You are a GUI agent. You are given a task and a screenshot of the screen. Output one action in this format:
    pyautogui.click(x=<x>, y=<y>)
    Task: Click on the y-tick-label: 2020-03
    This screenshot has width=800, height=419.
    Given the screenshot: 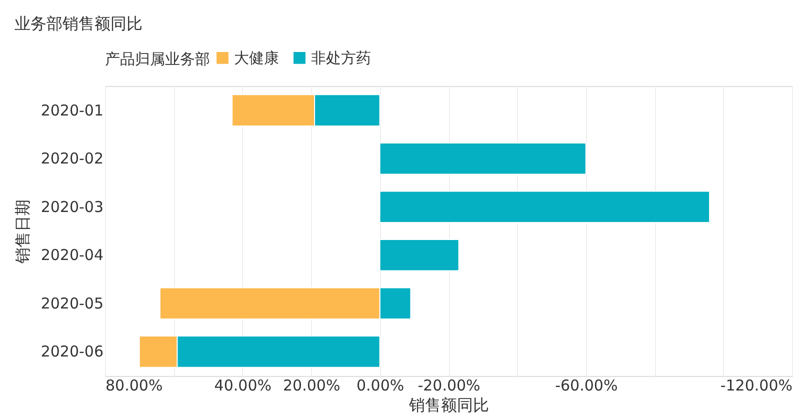 What is the action you would take?
    pyautogui.click(x=72, y=207)
    